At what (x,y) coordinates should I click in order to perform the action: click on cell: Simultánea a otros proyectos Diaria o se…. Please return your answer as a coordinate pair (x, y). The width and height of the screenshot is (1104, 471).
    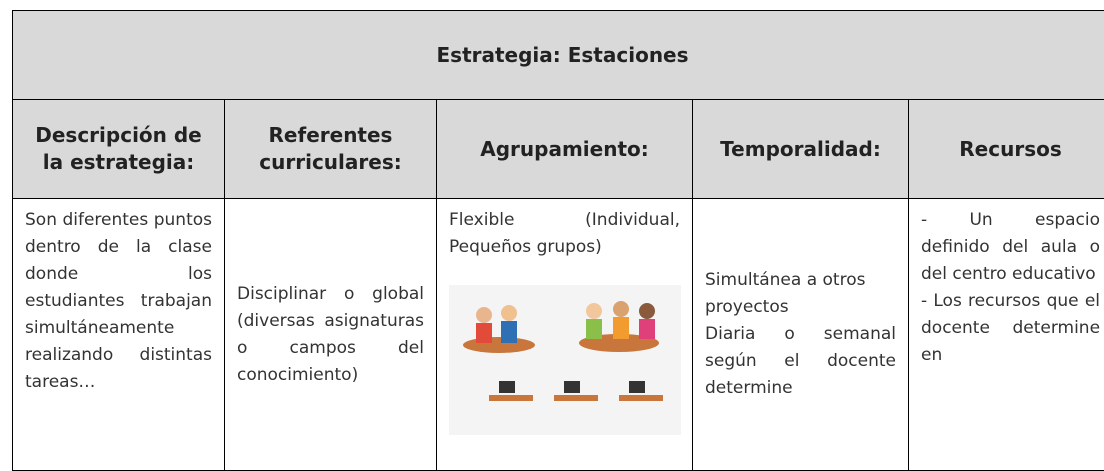
    Looking at the image, I should click on (801, 335).